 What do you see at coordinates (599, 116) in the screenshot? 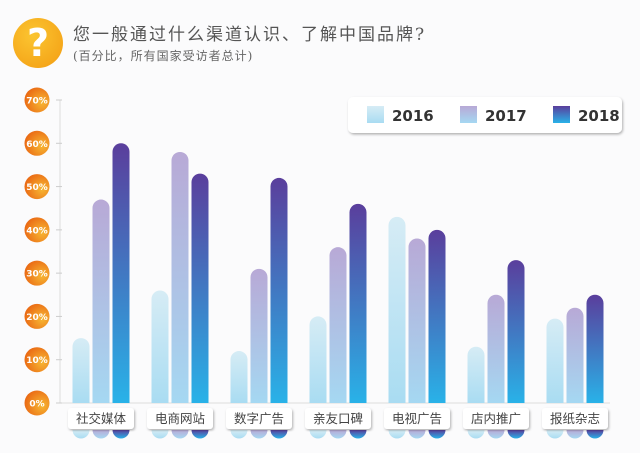
I see `legend-label: 2018` at bounding box center [599, 116].